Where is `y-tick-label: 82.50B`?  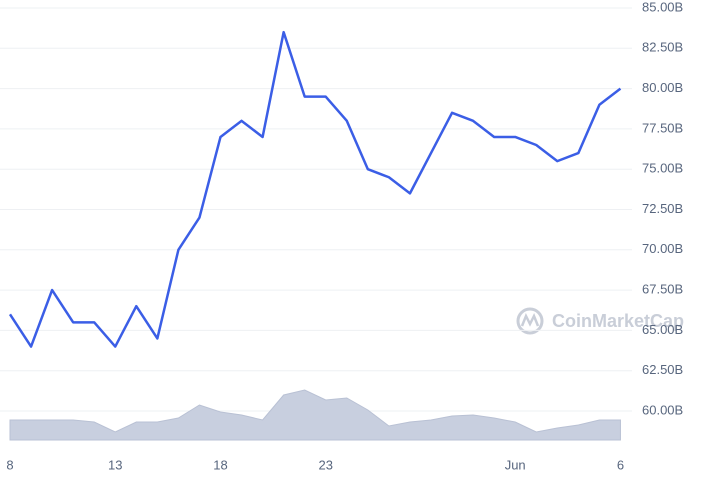 y-tick-label: 82.50B is located at coordinates (662, 47).